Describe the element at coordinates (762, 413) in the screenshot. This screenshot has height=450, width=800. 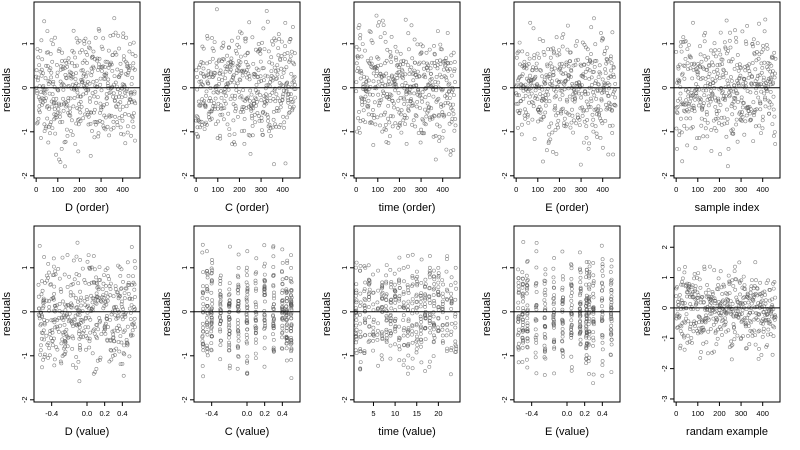
I see `x-tick-label: 400` at that location.